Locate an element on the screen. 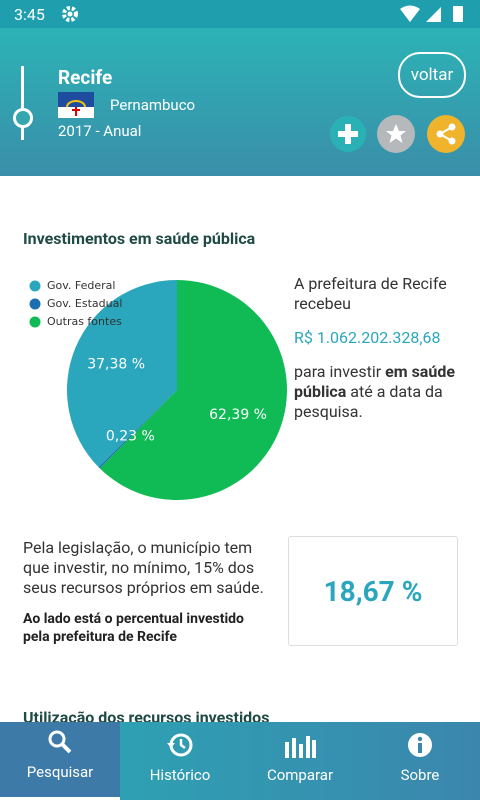 The image size is (480, 800). city: Recife is located at coordinates (85, 77).